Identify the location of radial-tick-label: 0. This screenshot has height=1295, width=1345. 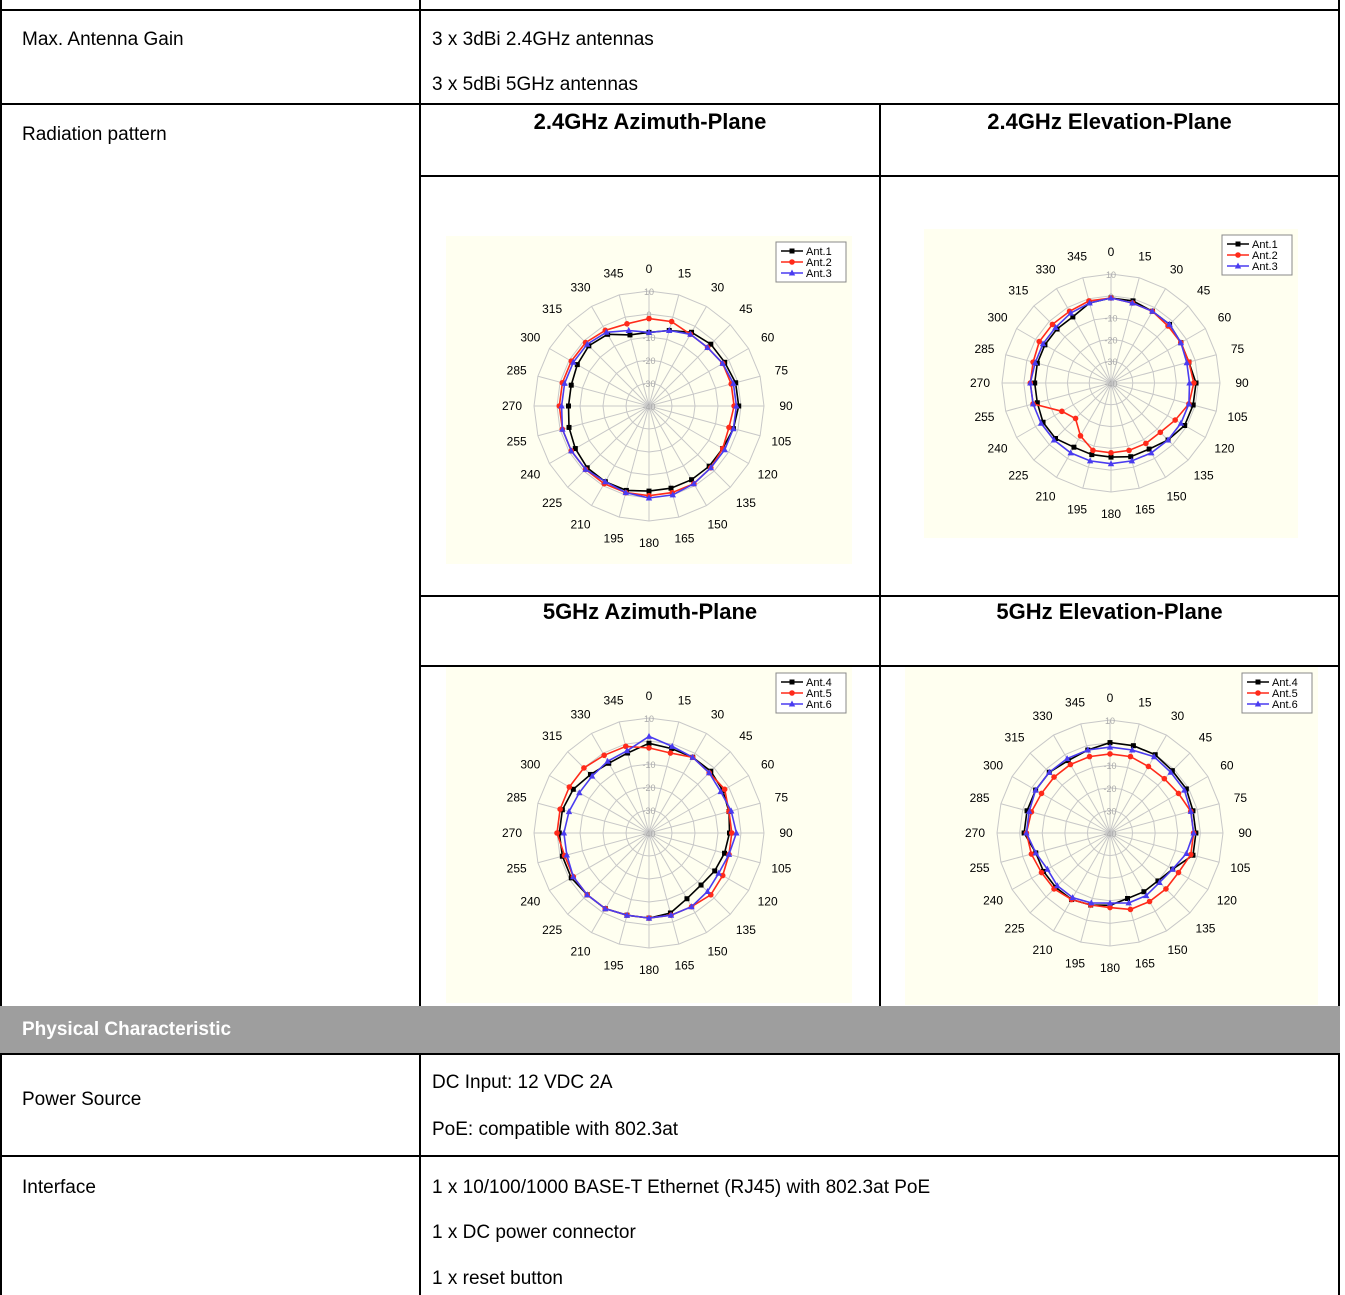
(648, 315).